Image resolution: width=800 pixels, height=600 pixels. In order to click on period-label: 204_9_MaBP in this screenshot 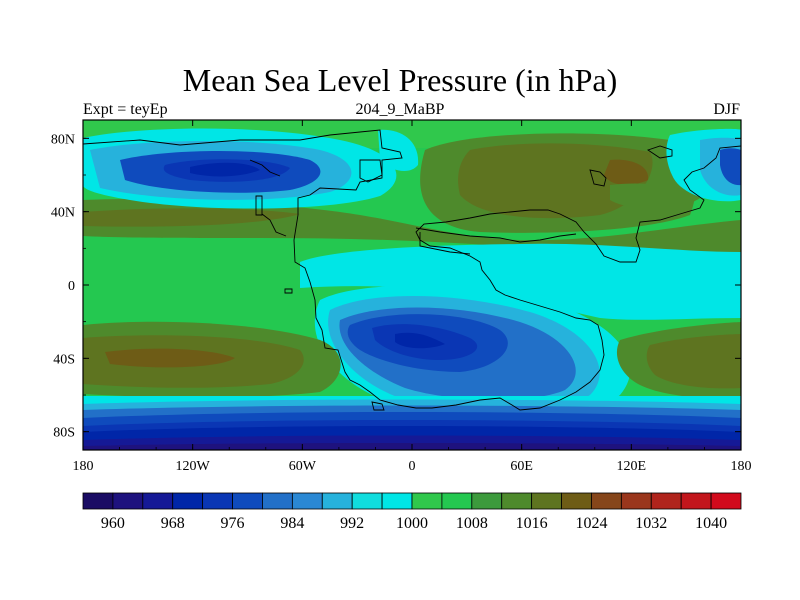, I will do `click(400, 109)`.